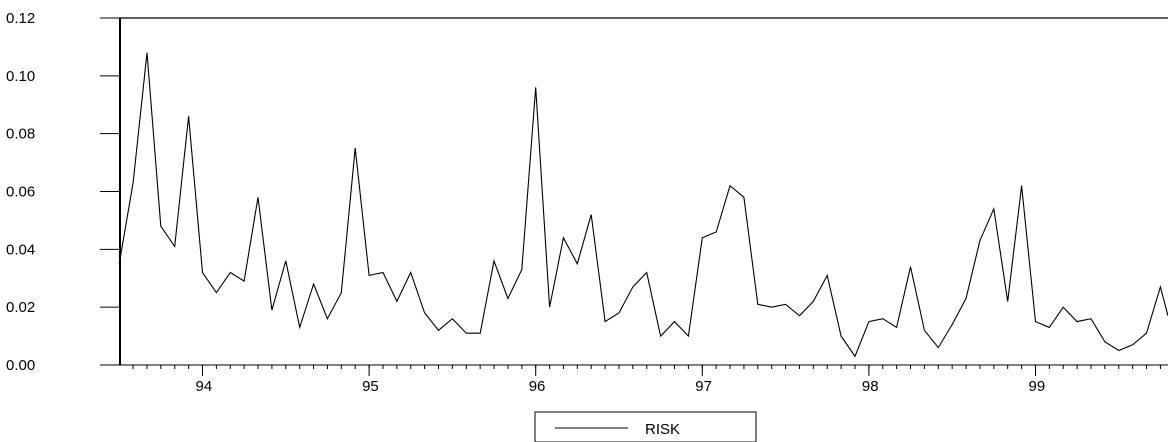  I want to click on x-tick-label: 99, so click(1037, 386).